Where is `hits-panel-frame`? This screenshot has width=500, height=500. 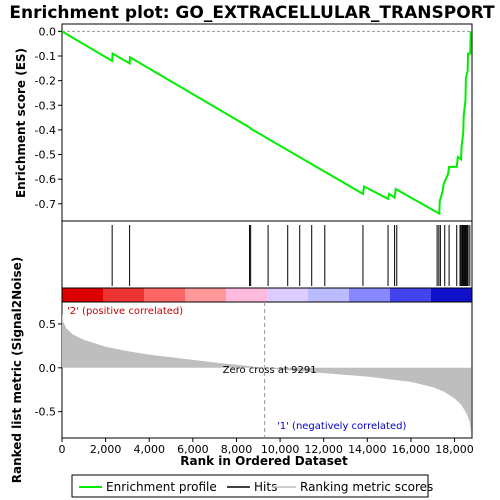
hits-panel-frame is located at coordinates (267, 254).